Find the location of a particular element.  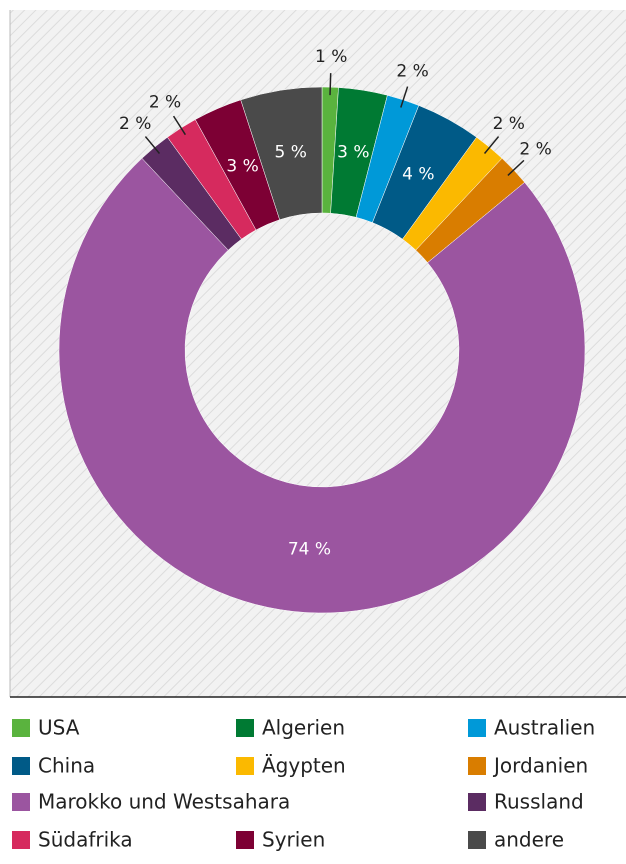

legend-label: China is located at coordinates (66, 766).